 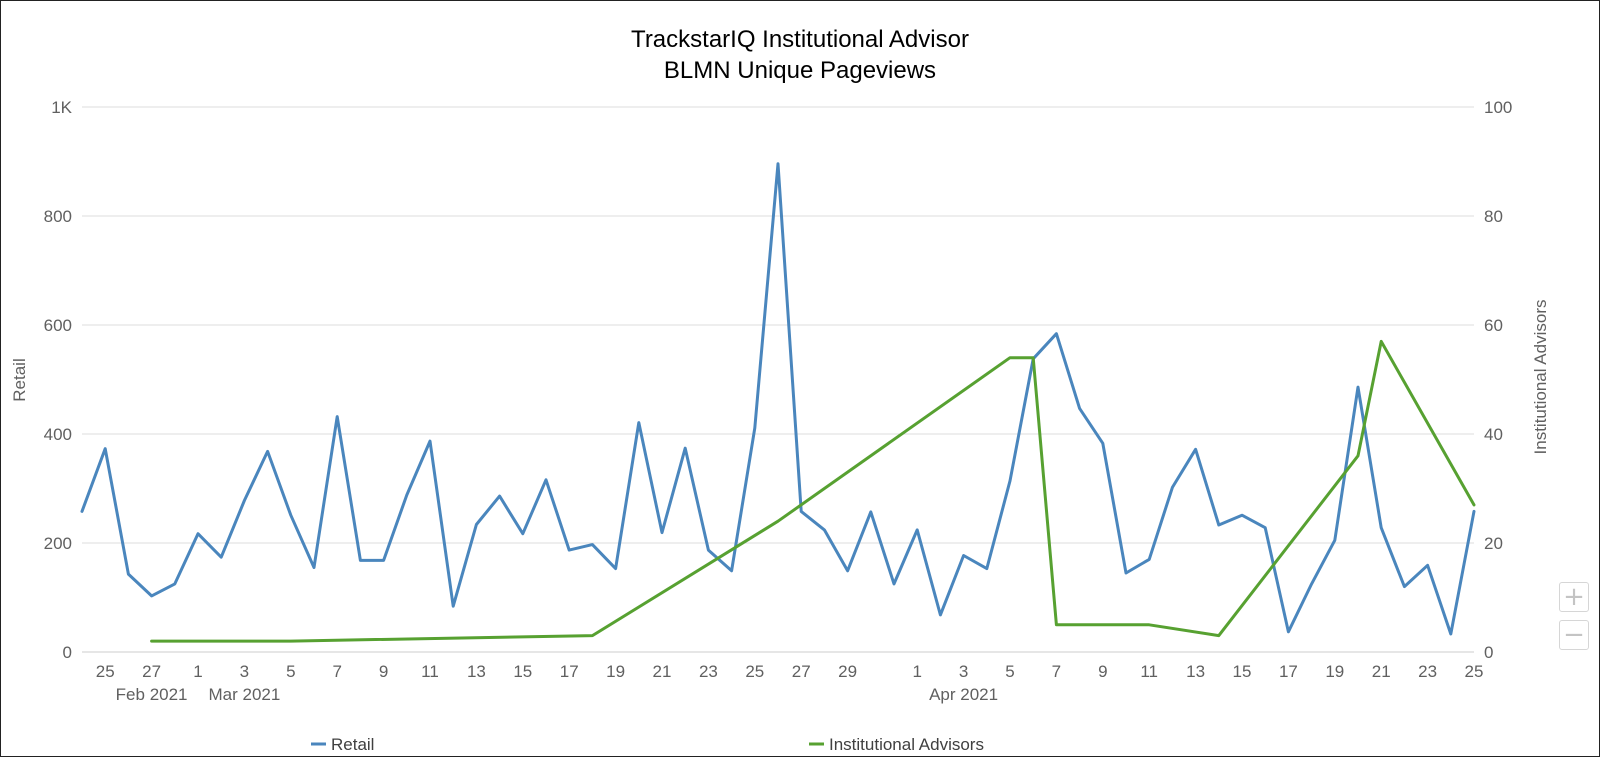 What do you see at coordinates (58, 434) in the screenshot?
I see `y-left-tick-label: 400` at bounding box center [58, 434].